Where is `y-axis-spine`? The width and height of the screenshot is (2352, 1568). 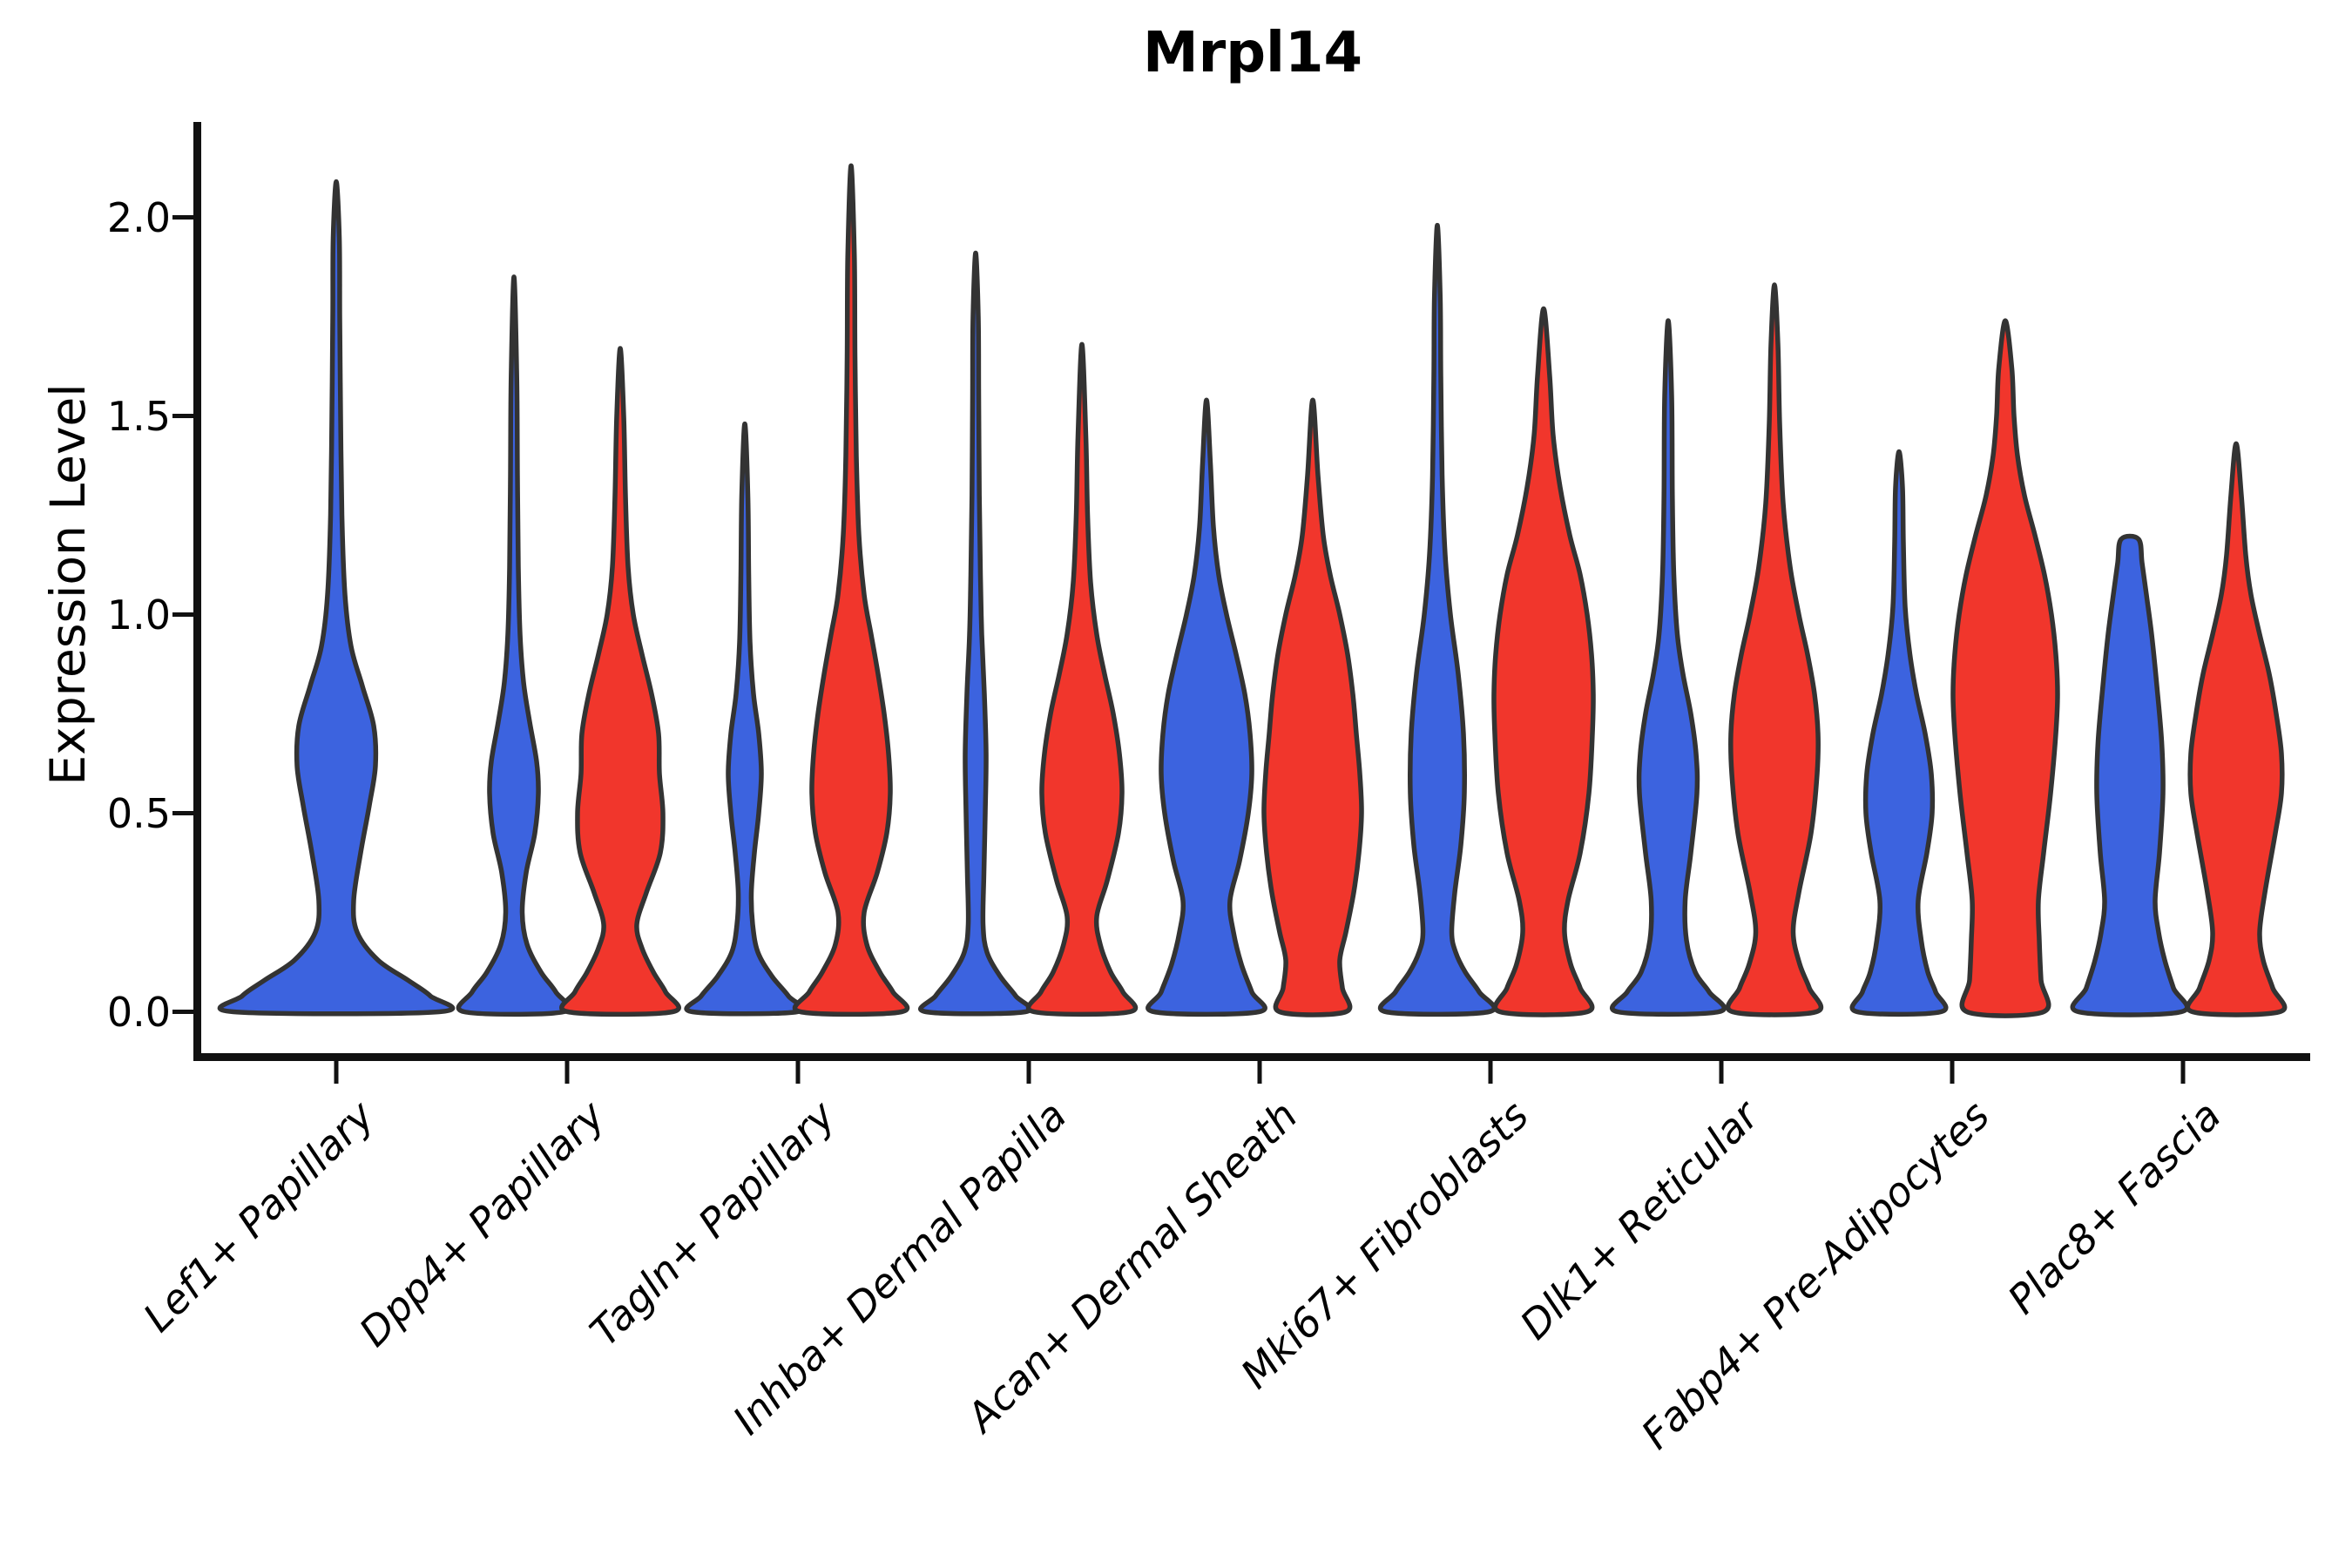 y-axis-spine is located at coordinates (197, 591).